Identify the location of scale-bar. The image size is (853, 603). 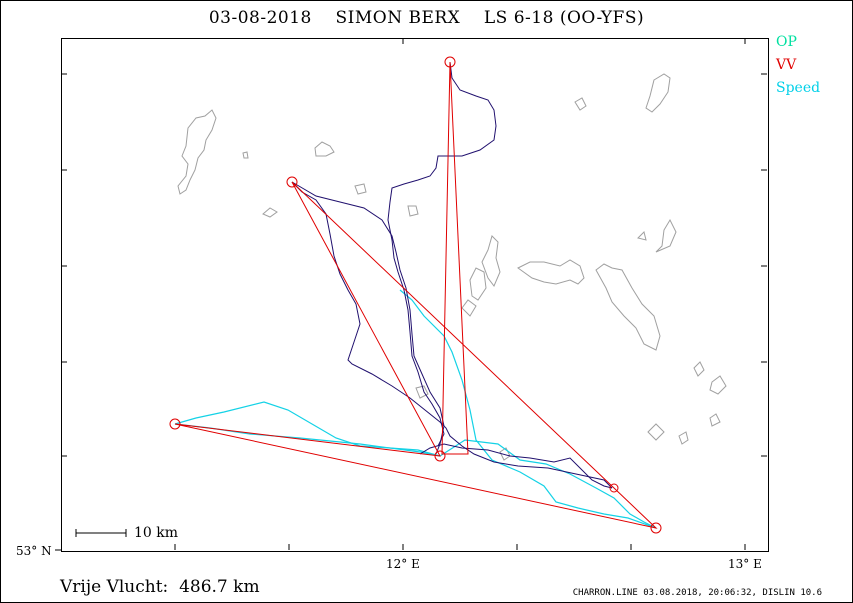
(101, 533).